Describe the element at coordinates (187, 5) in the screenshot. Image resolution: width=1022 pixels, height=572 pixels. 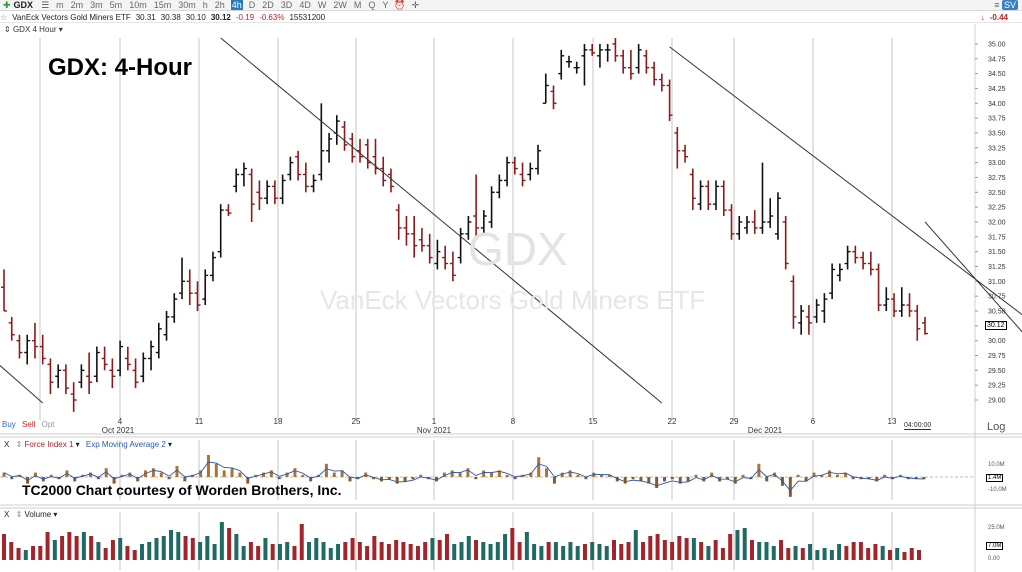
I see `interval-30m: 30m` at that location.